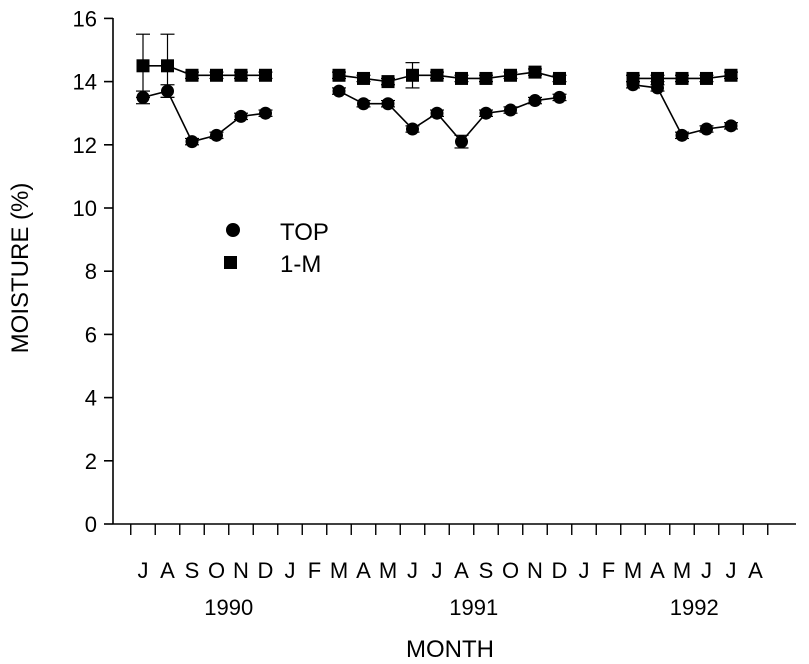 Image resolution: width=809 pixels, height=664 pixels. I want to click on y-tick-label: 12, so click(85, 145).